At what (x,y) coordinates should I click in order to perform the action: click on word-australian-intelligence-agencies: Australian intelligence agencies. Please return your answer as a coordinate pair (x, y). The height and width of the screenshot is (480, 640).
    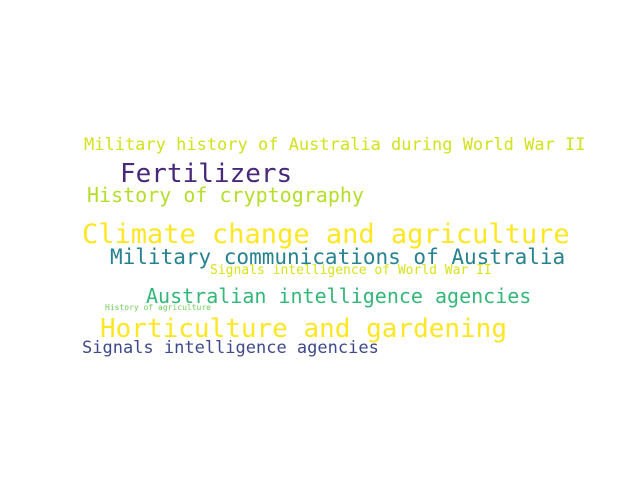
    Looking at the image, I should click on (339, 296).